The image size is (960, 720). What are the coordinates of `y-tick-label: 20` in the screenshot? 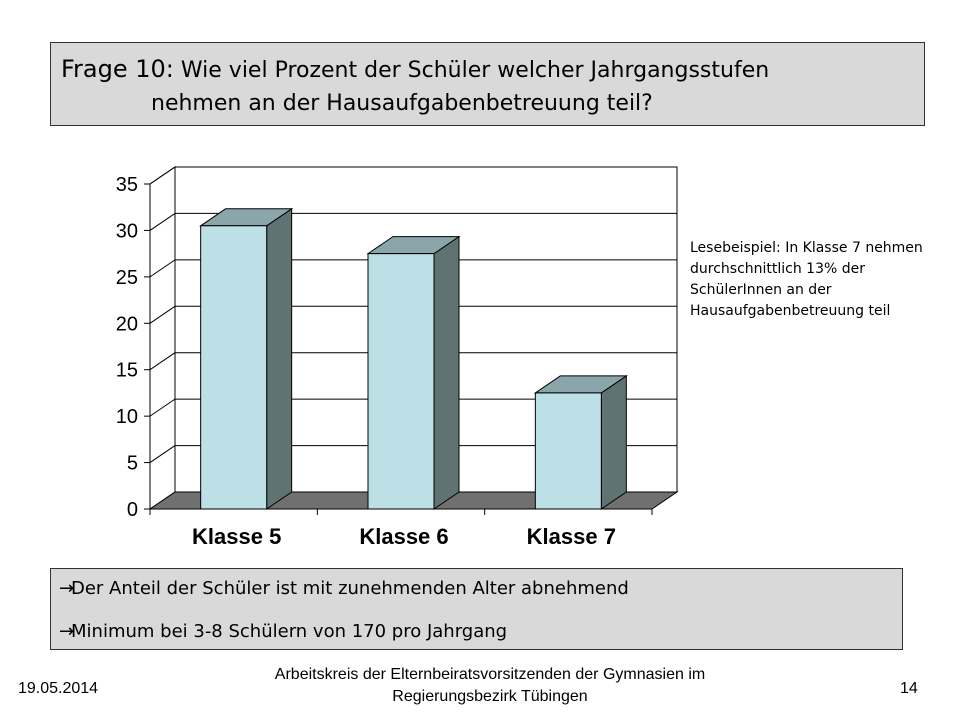 It's located at (127, 324).